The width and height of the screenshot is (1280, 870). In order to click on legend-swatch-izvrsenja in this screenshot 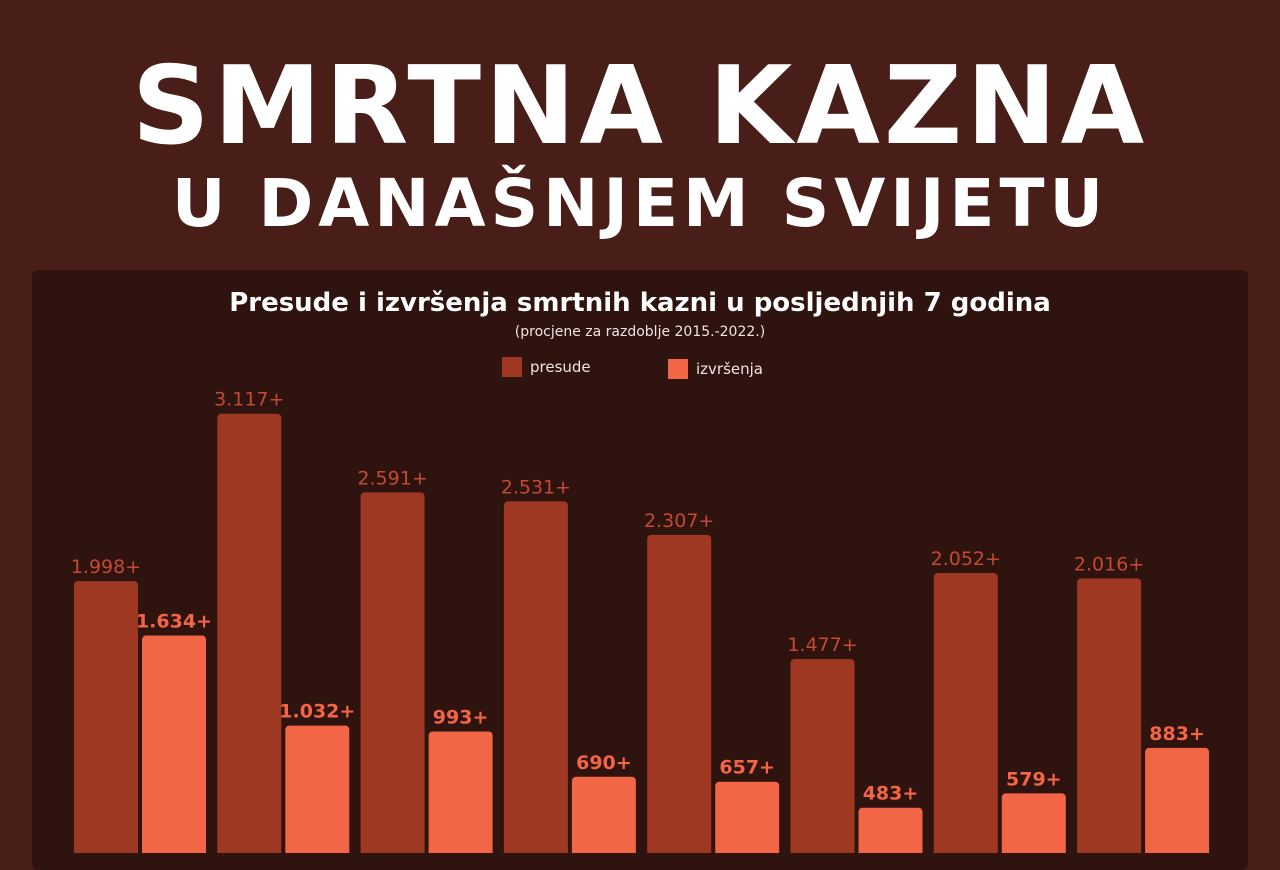, I will do `click(678, 369)`.